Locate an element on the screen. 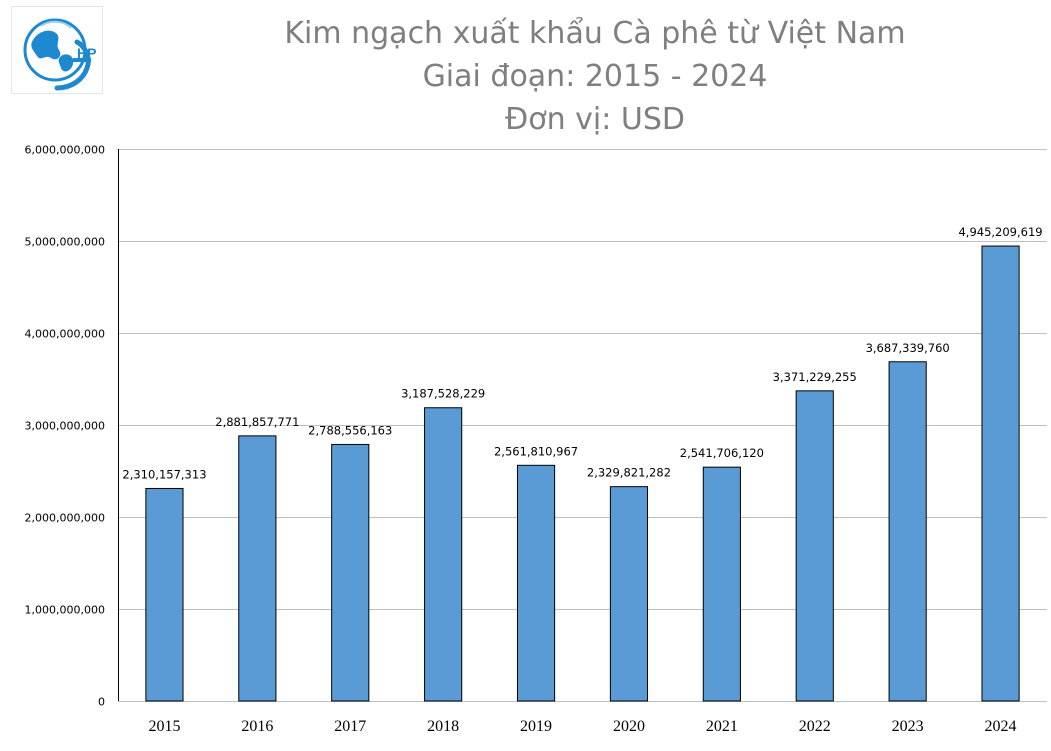 This screenshot has width=1051, height=751. chart-title: Kim ngạch xuất khẩu Cà phê từ Việt Nam is located at coordinates (595, 33).